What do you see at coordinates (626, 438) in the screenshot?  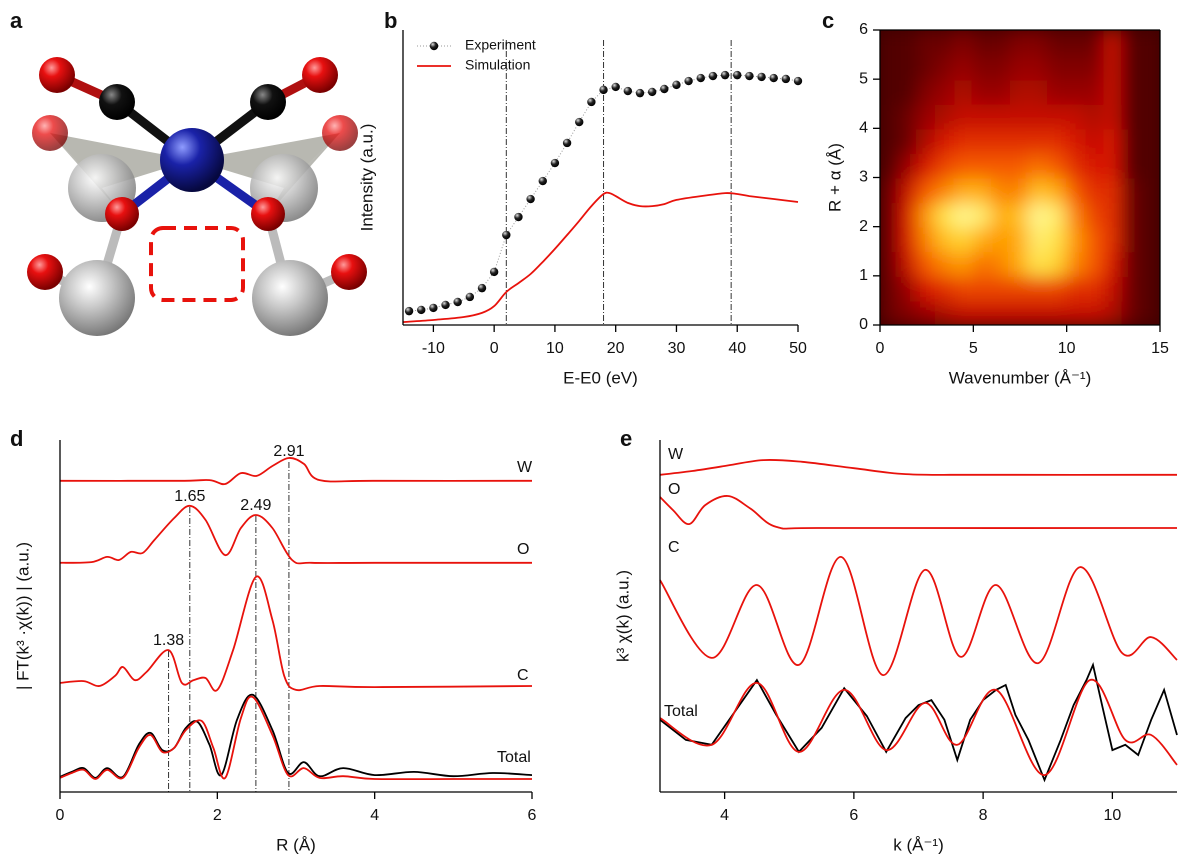 I see `panel-label: e` at bounding box center [626, 438].